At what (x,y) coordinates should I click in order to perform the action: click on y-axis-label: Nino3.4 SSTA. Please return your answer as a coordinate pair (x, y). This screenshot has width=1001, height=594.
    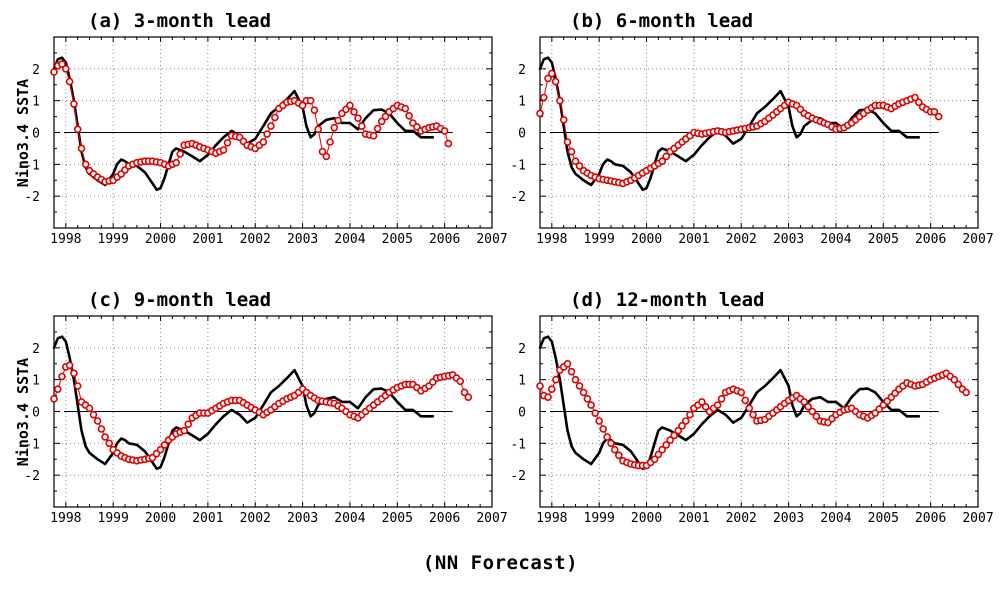
    Looking at the image, I should click on (23, 412).